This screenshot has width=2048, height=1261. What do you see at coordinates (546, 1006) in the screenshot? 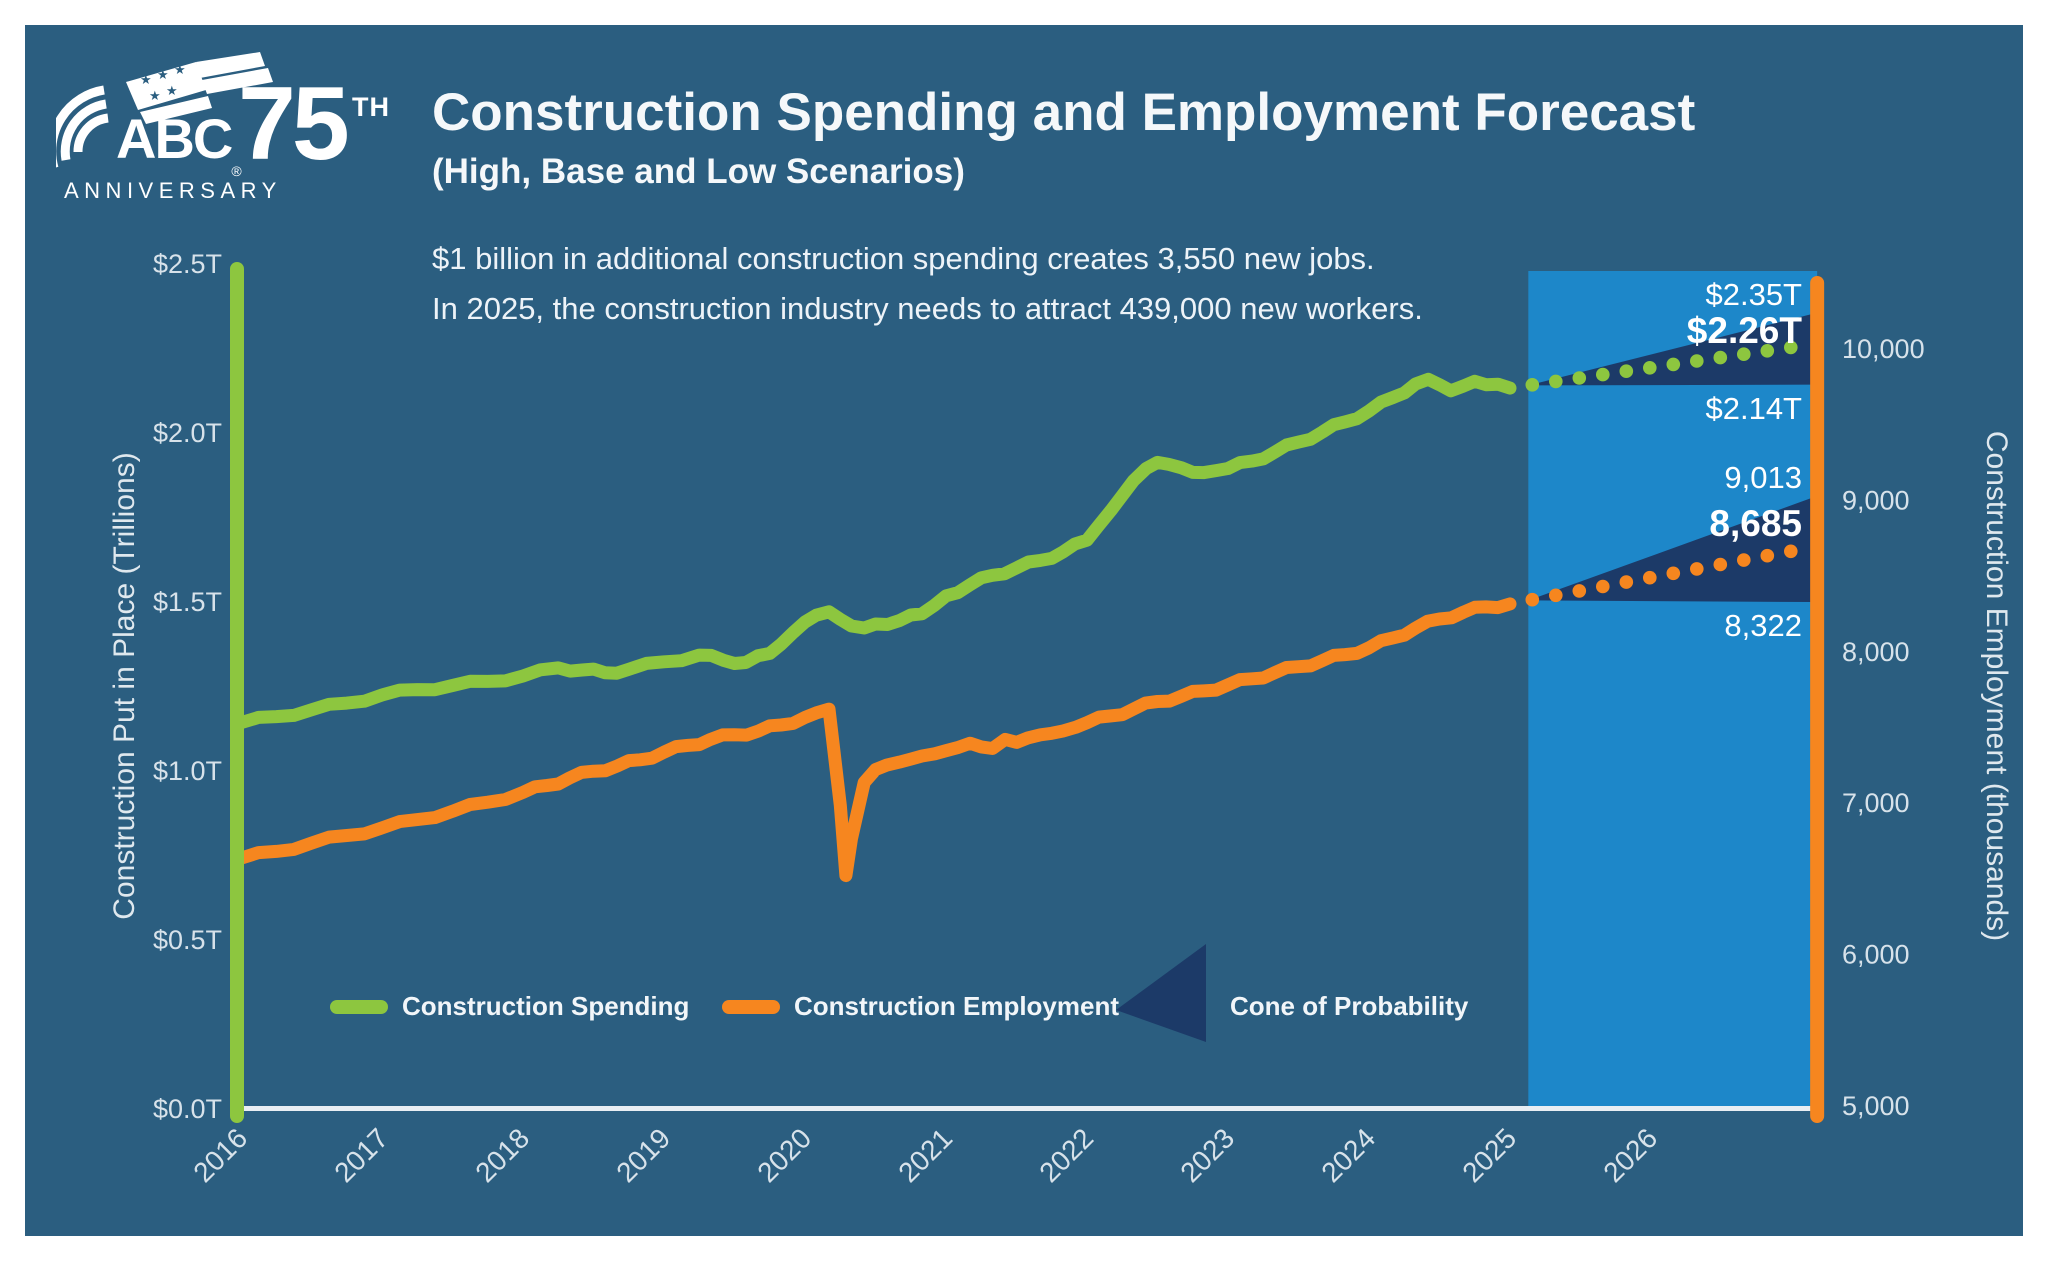
I see `legend-label-construction-spending: Construction Spending` at bounding box center [546, 1006].